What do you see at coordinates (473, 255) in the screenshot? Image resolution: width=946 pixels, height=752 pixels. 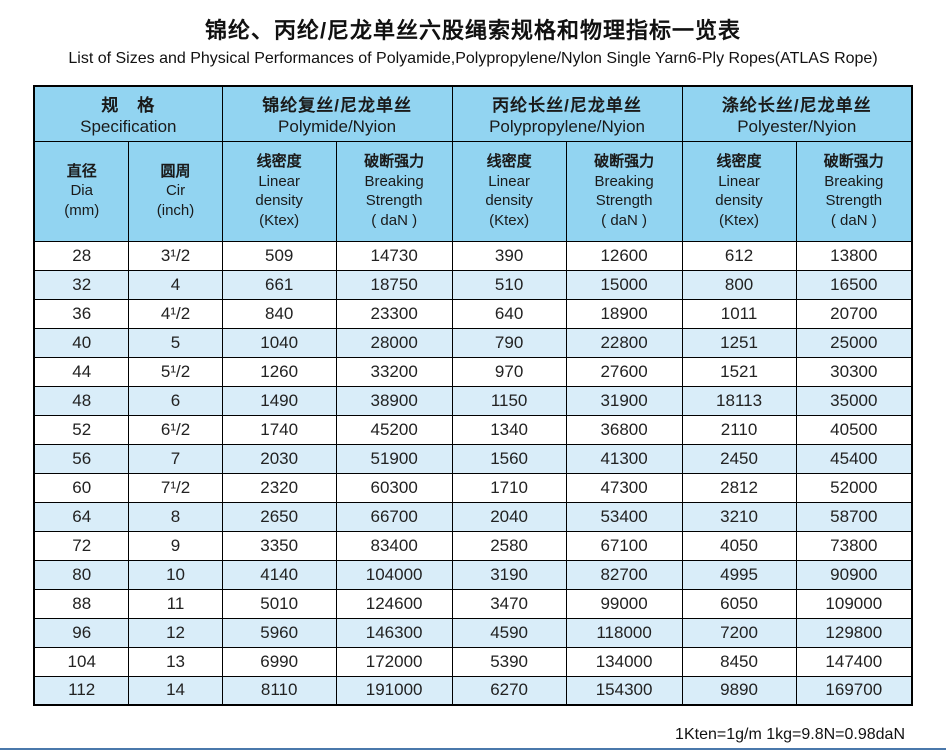 I see `table-row: 28 3¹/2 509 14730 390 12600 612 13800` at bounding box center [473, 255].